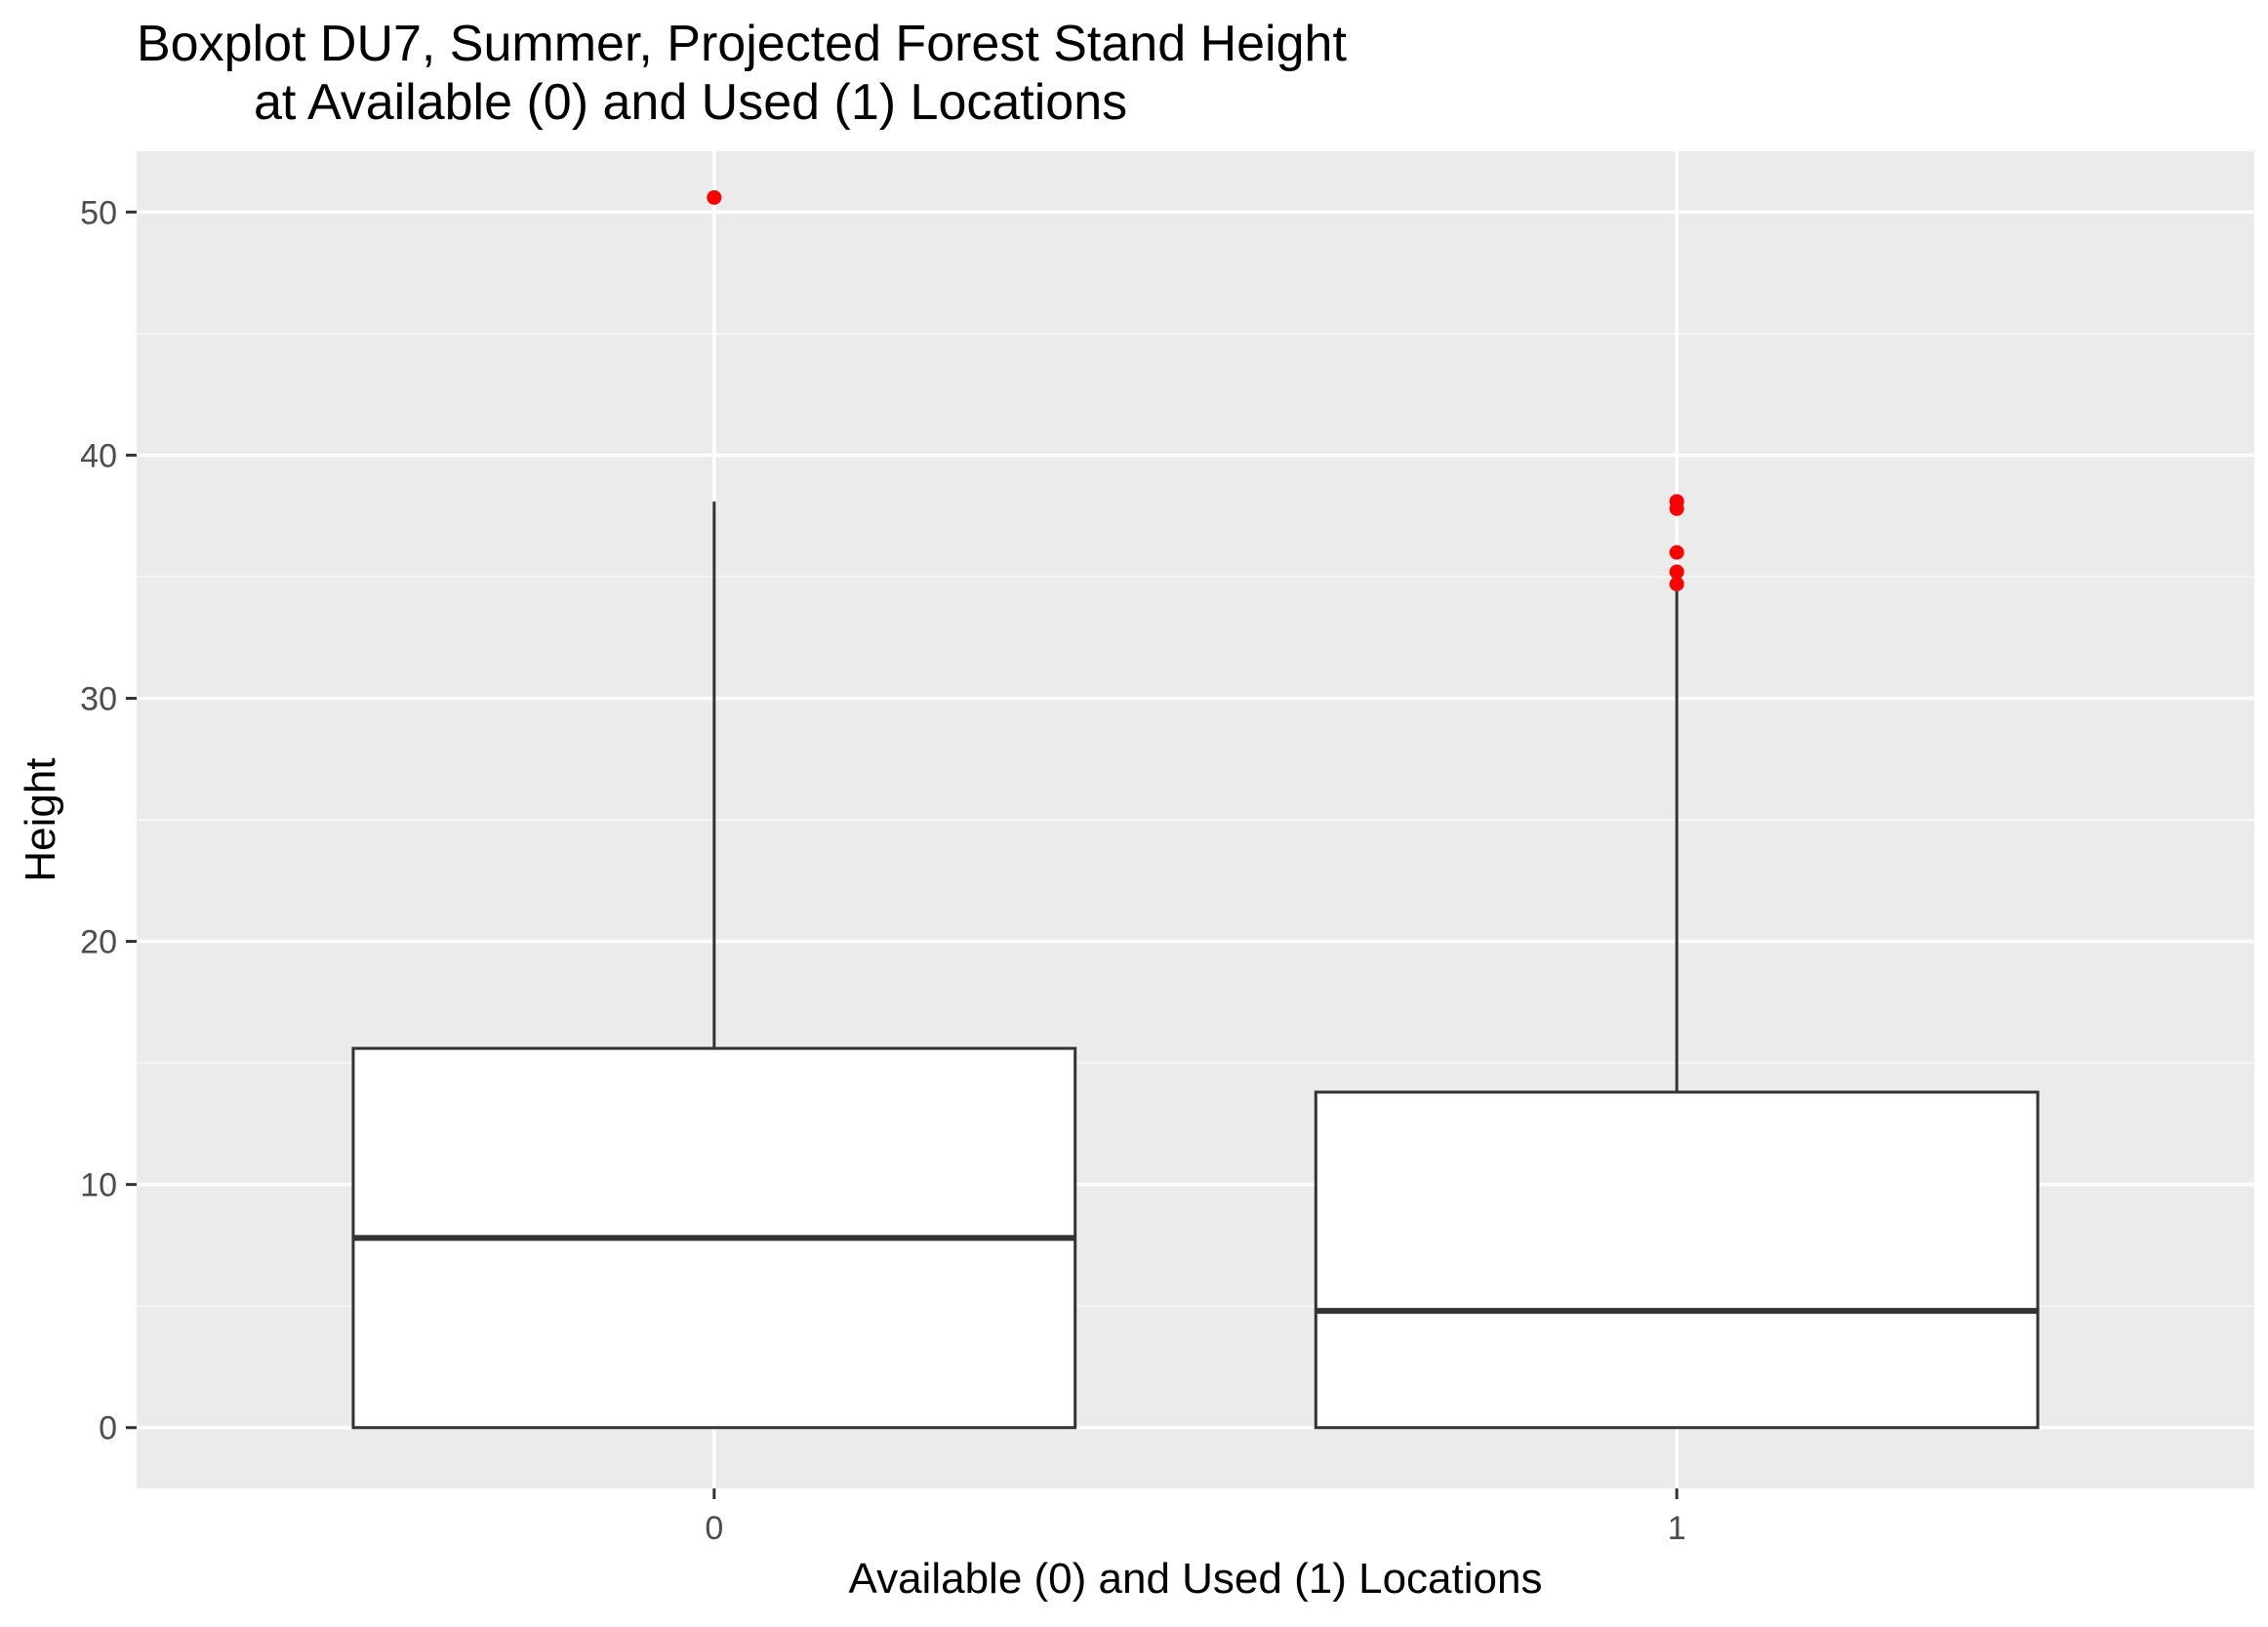 Image resolution: width=2268 pixels, height=1627 pixels. Describe the element at coordinates (99, 1185) in the screenshot. I see `y-tick-label: 10` at that location.